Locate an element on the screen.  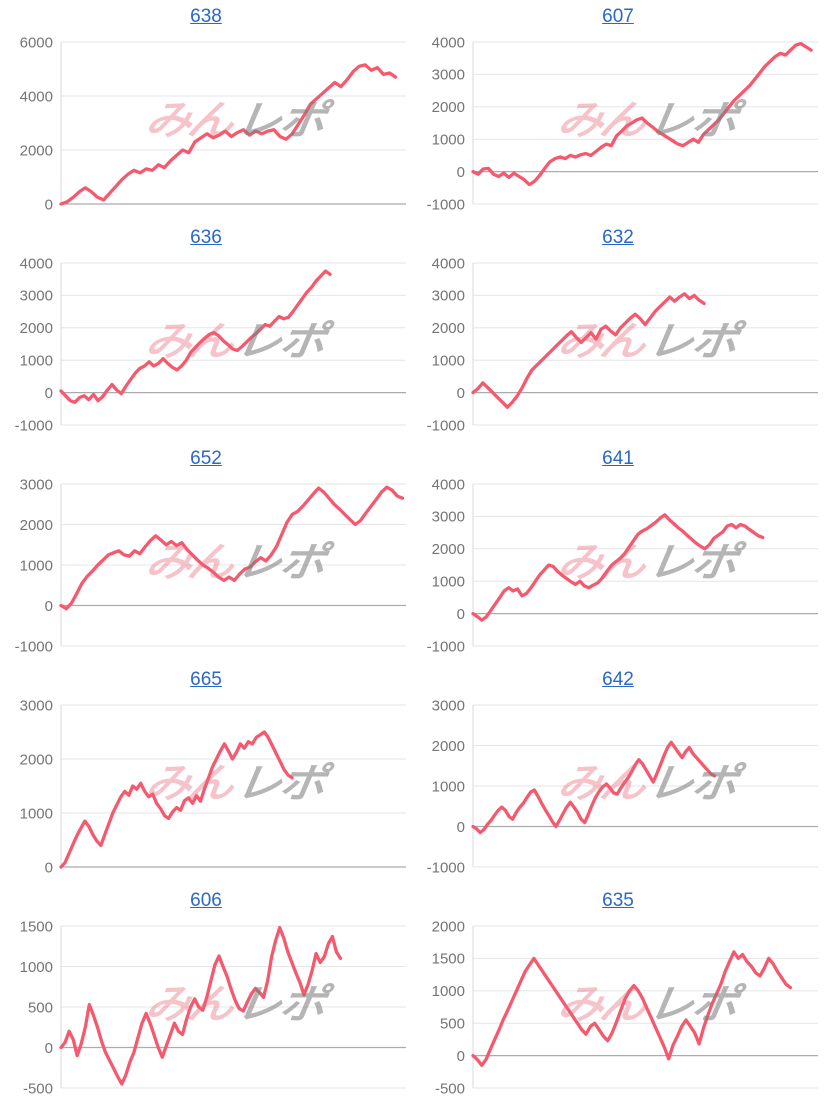
line-chart: 2000 1500 1000 500 0 -500 みんレポ is located at coordinates (618, 1011).